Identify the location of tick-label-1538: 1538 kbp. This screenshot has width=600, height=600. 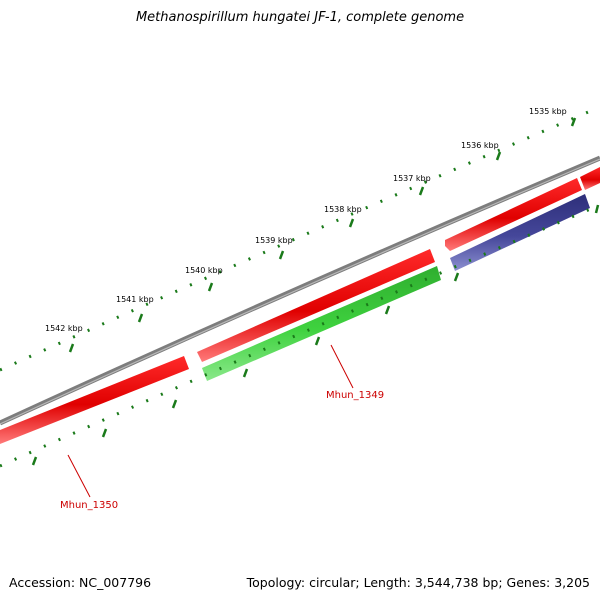
(343, 209).